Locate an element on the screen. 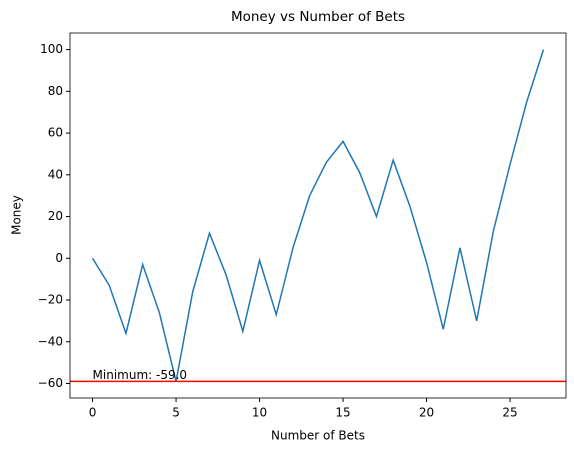 The image size is (574, 457). y-axis-label: Money is located at coordinates (17, 215).